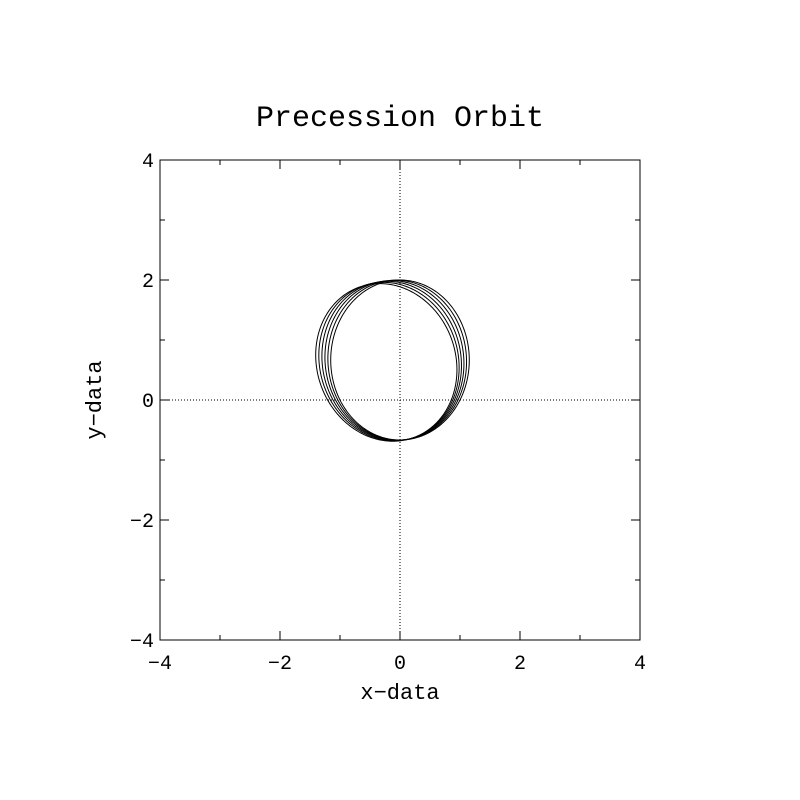 The height and width of the screenshot is (800, 800). I want to click on y-tick-label: 4, so click(148, 162).